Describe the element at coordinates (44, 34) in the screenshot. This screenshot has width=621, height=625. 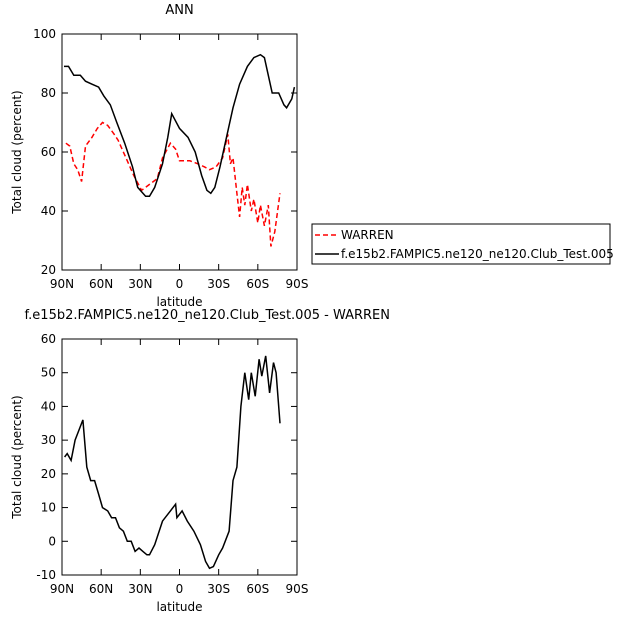
I see `y-tick-label: 100` at that location.